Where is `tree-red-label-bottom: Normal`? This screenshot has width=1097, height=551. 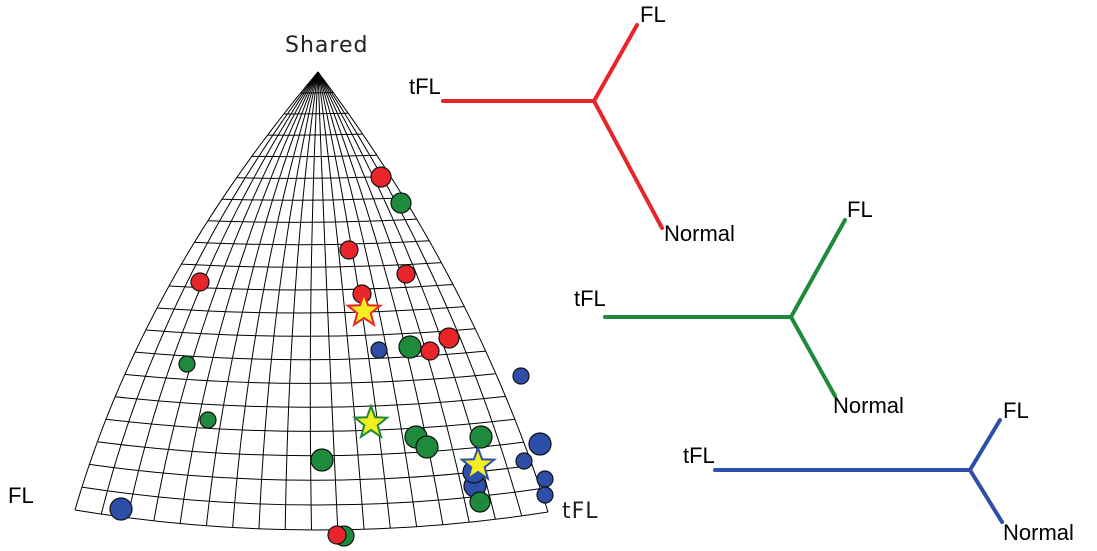
tree-red-label-bottom: Normal is located at coordinates (699, 233).